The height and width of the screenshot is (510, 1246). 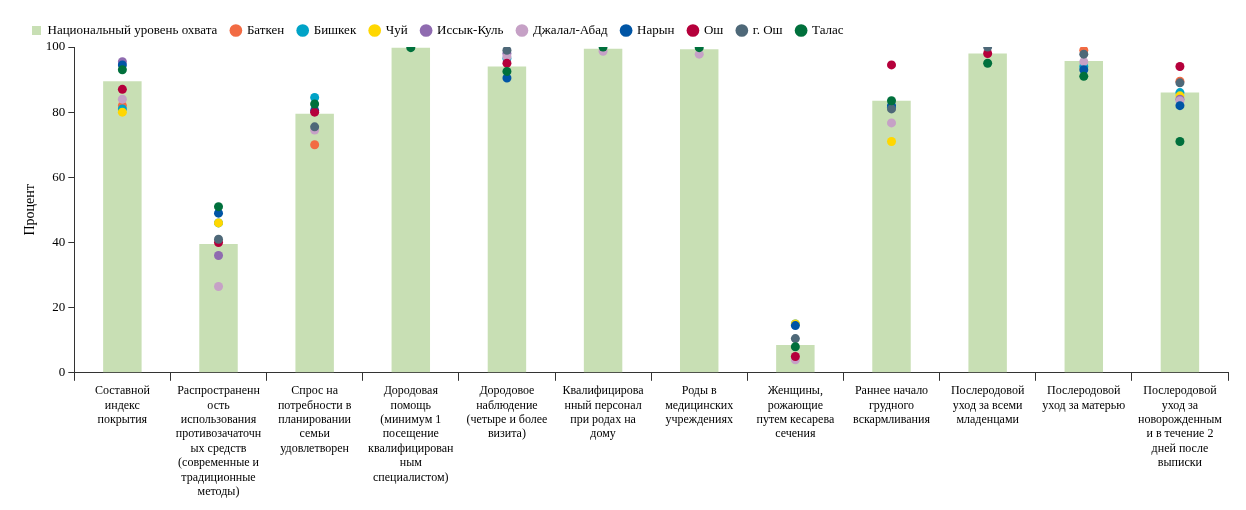 I want to click on x-tick-label: Дородовая помощь (минимум 1 посещение квалифицированным специалистом), so click(x=411, y=433).